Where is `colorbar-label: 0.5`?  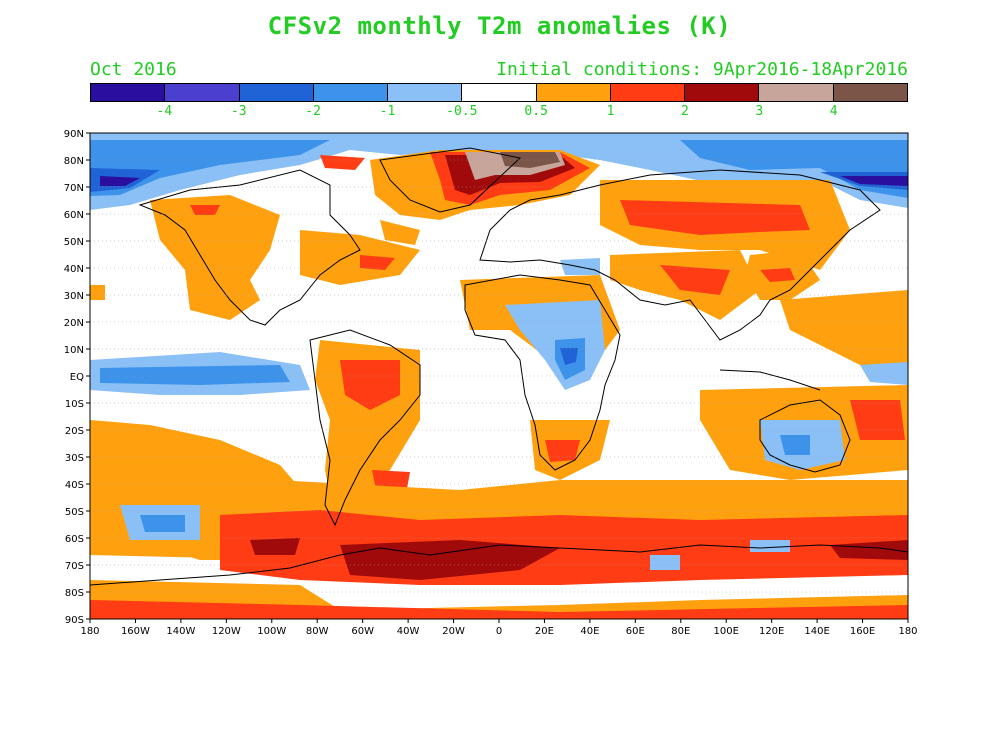
colorbar-label: 0.5 is located at coordinates (536, 111).